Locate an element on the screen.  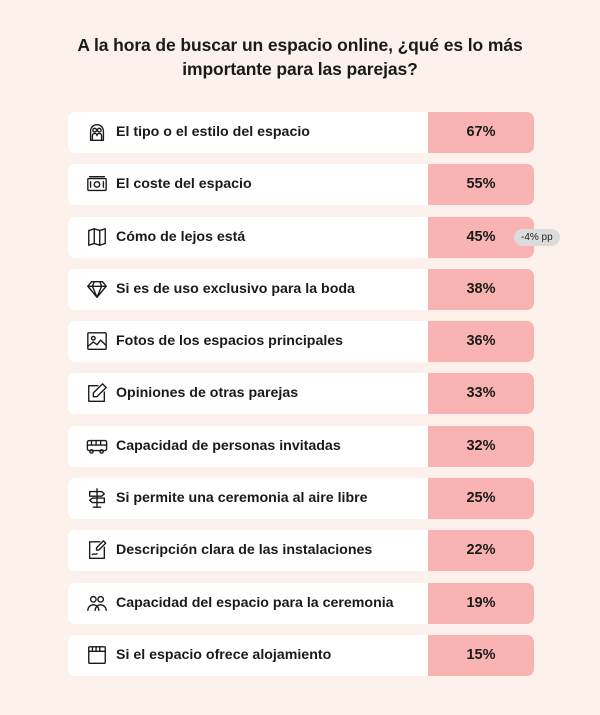
bar-row: El tipo o el estilo del espacio 67% is located at coordinates (301, 132).